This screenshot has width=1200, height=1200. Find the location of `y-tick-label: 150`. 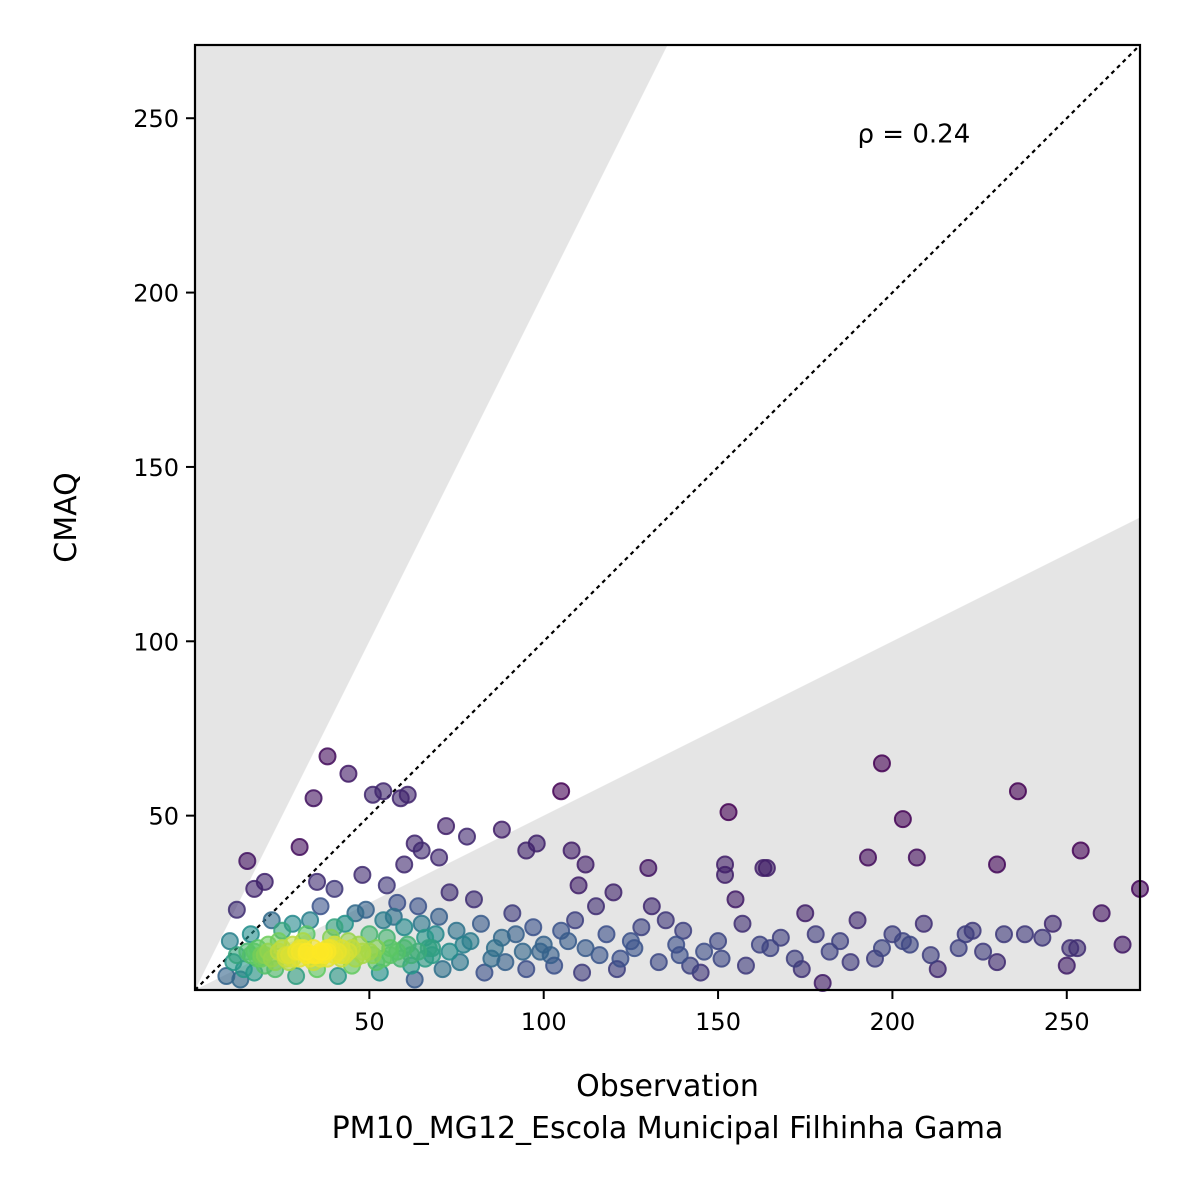

y-tick-label: 150 is located at coordinates (156, 468).